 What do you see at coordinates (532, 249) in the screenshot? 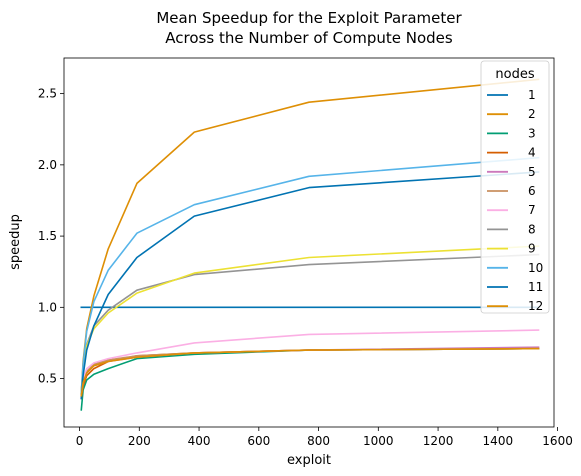
I see `legend-label-9: 9` at bounding box center [532, 249].